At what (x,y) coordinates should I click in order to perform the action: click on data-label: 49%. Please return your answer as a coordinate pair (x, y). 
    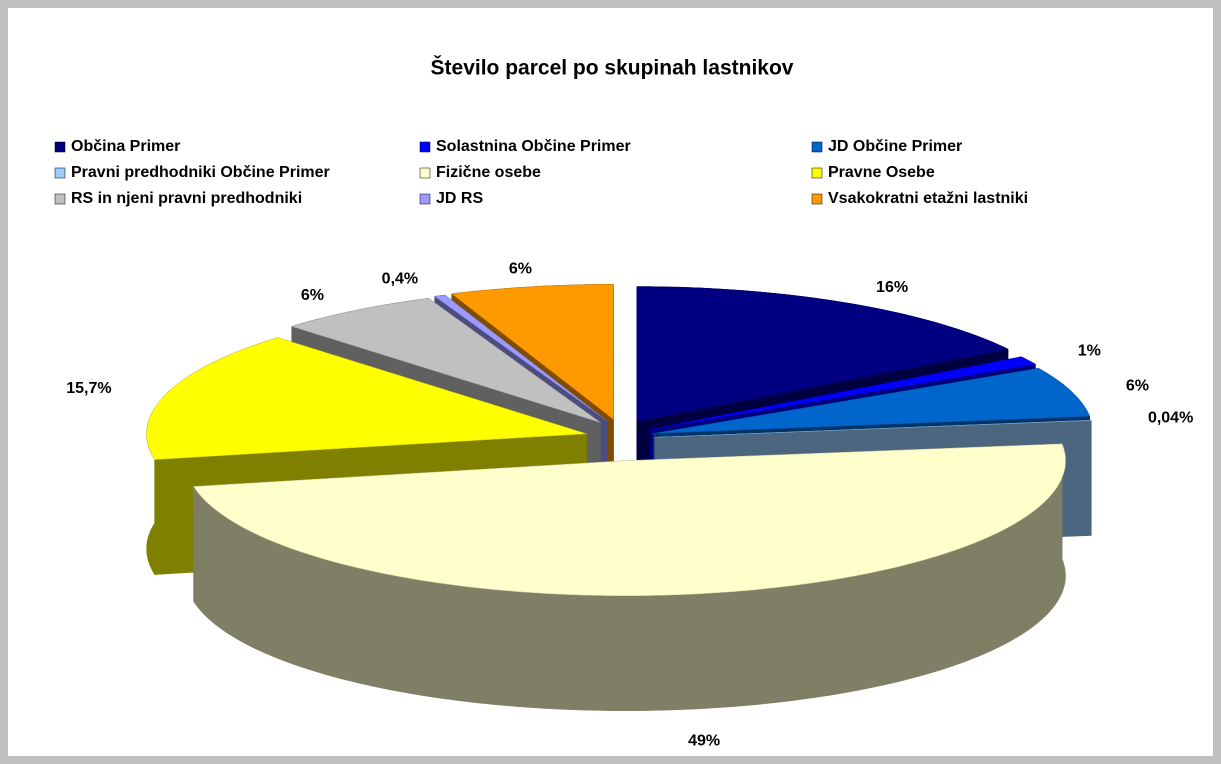
    Looking at the image, I should click on (704, 741).